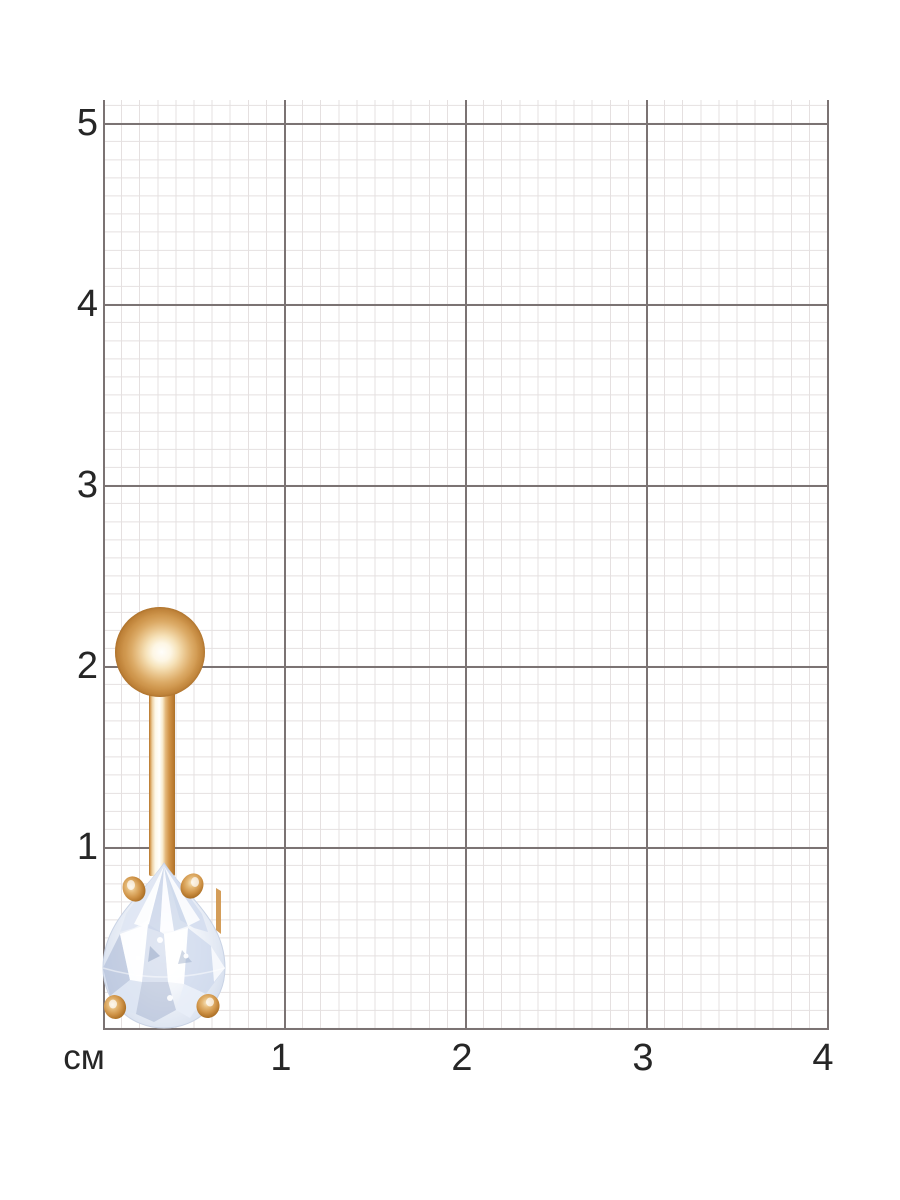 The height and width of the screenshot is (1200, 900). Describe the element at coordinates (87, 847) in the screenshot. I see `y-axis-label: 1` at that location.